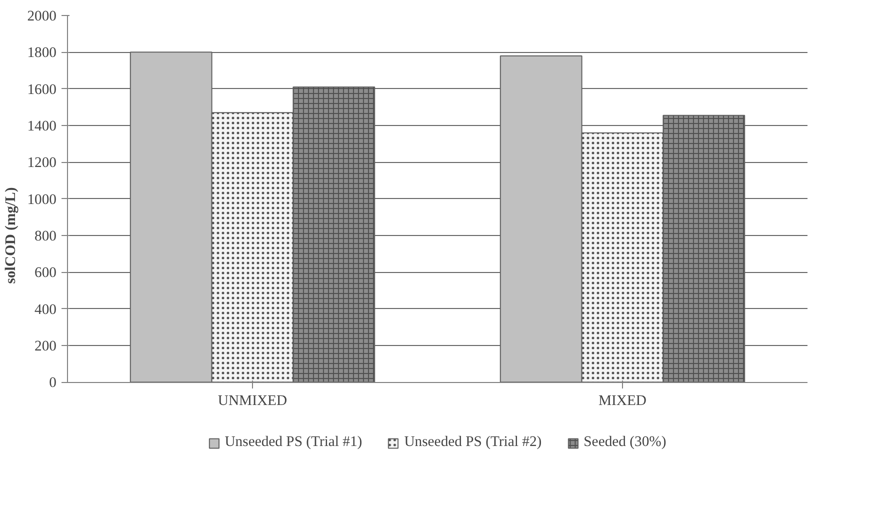 Image resolution: width=891 pixels, height=514 pixels. Describe the element at coordinates (293, 442) in the screenshot. I see `legend-label: Unseeded PS (Trial #1)` at that location.